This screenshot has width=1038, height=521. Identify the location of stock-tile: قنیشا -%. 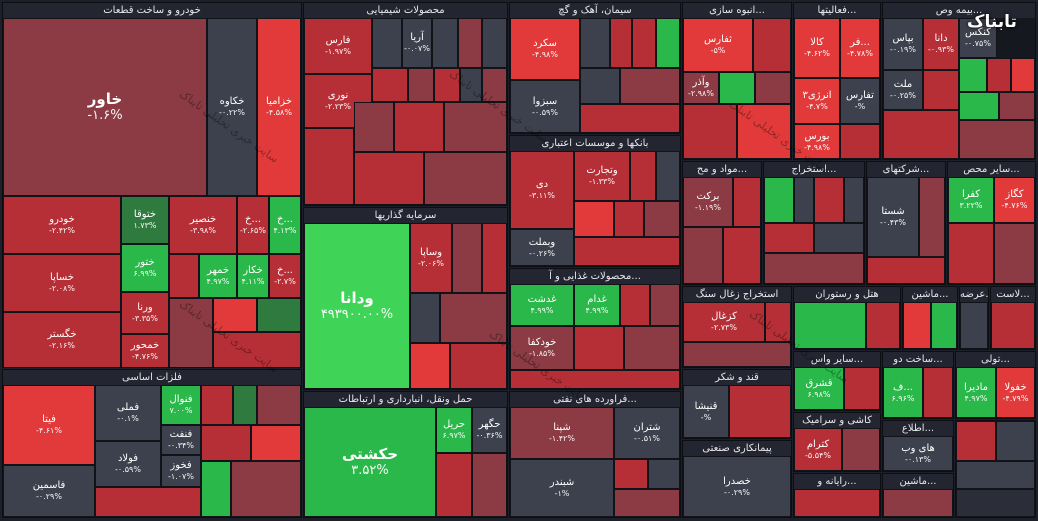
(706, 411).